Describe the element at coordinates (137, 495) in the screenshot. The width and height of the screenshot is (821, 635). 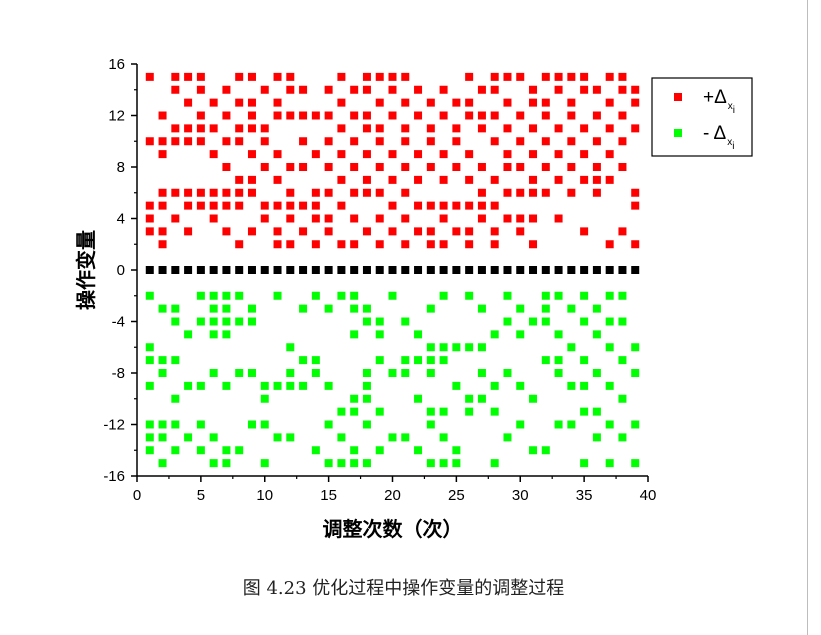
I see `x-tick-label: 0` at that location.